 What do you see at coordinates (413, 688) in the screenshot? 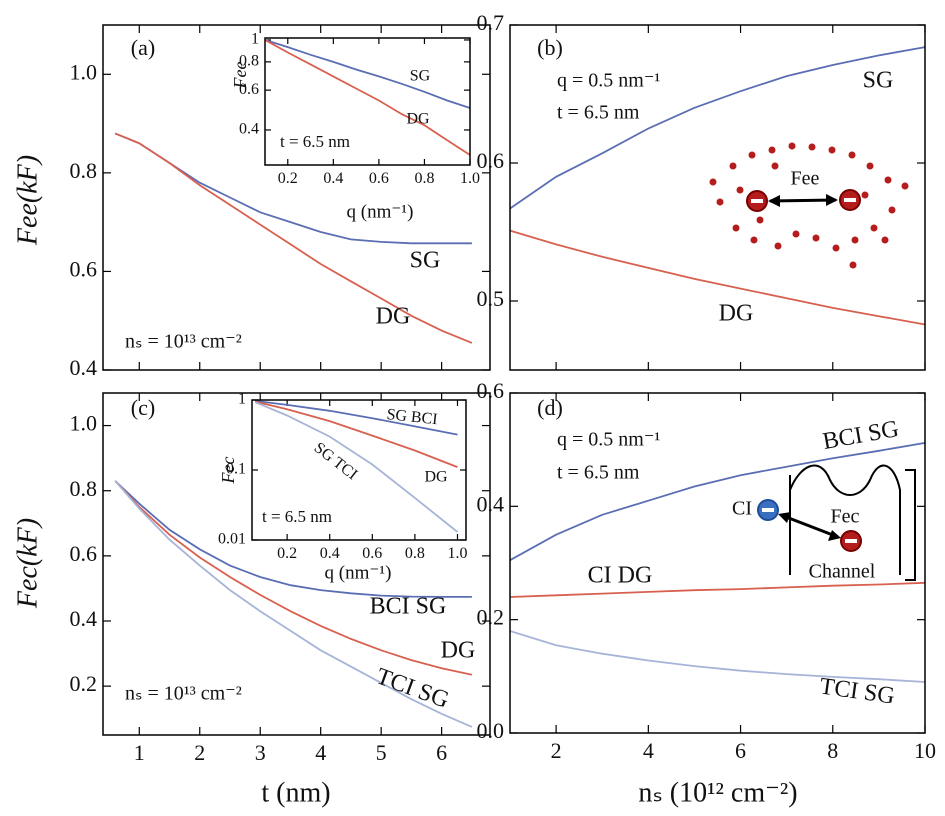
I see `series-label: TCI SG` at bounding box center [413, 688].